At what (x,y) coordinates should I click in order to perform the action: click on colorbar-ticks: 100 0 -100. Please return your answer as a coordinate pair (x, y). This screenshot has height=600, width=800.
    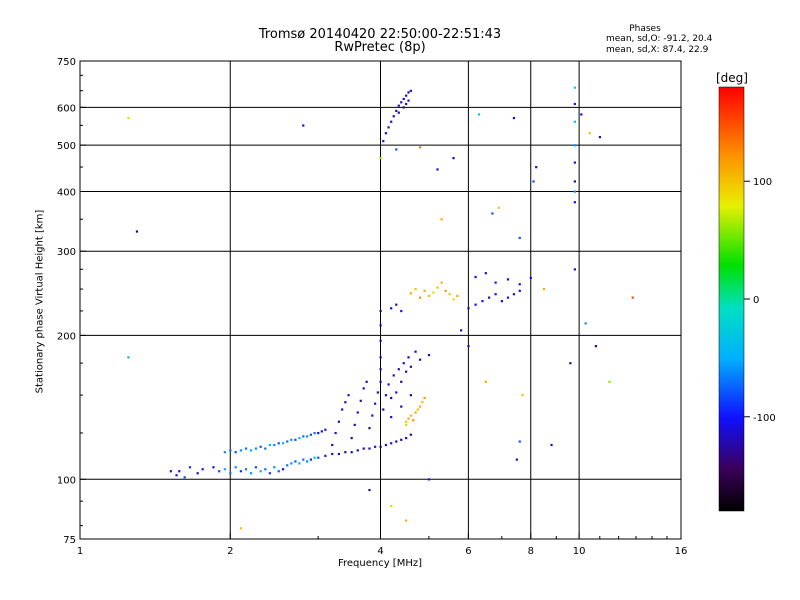
    Looking at the image, I should click on (760, 300).